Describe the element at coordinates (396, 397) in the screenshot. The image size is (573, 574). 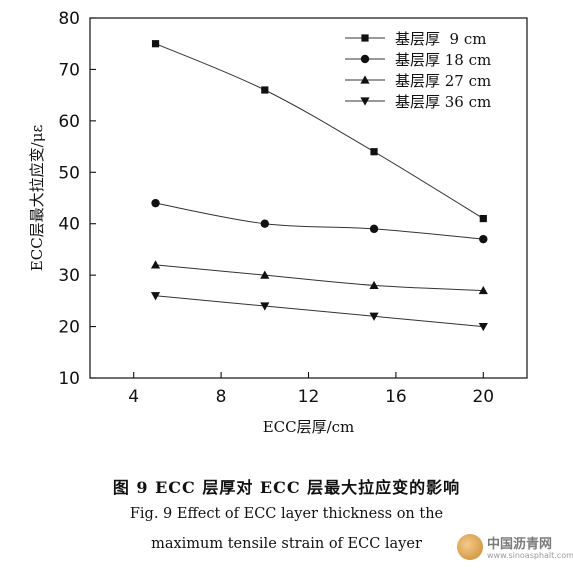
I see `x-tick-label: 16` at that location.